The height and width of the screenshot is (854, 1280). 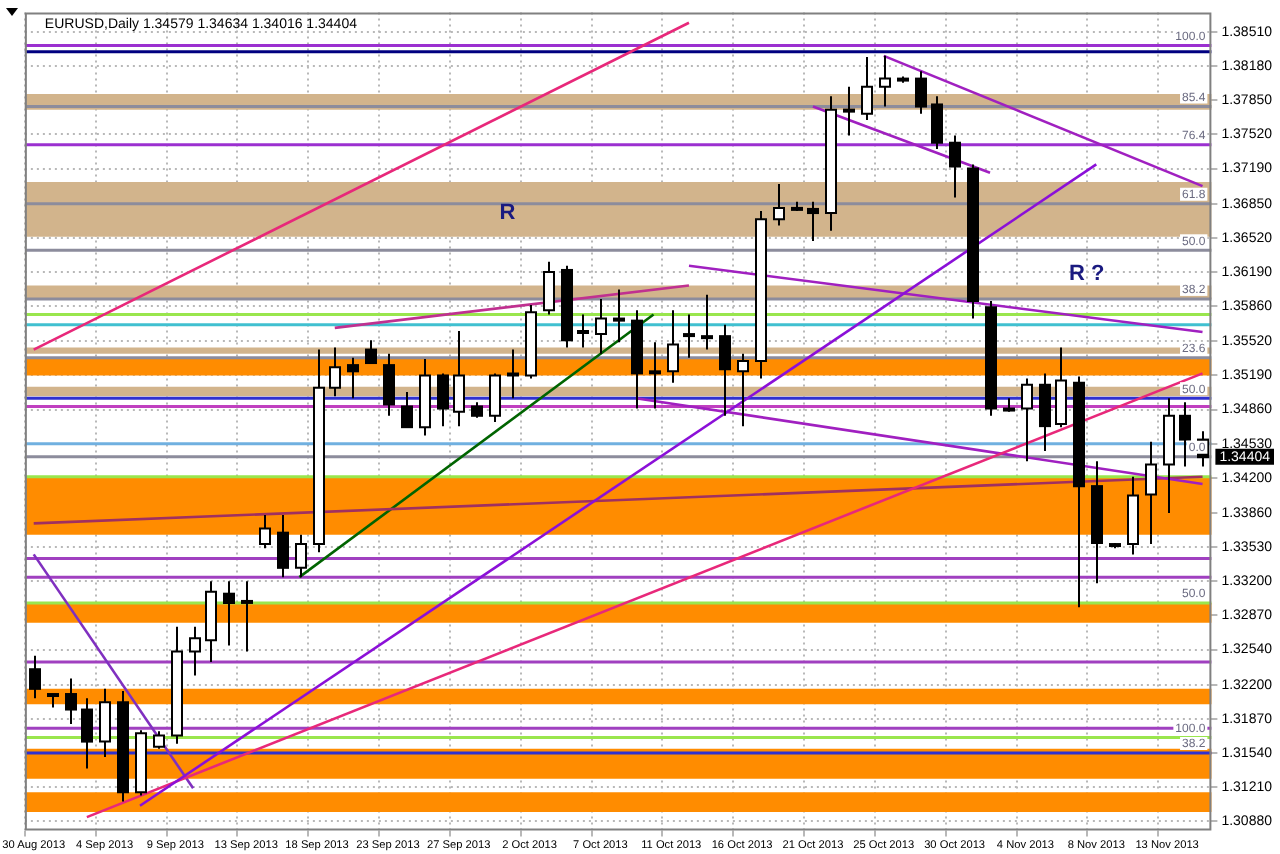 What do you see at coordinates (507, 212) in the screenshot?
I see `annotation: R` at bounding box center [507, 212].